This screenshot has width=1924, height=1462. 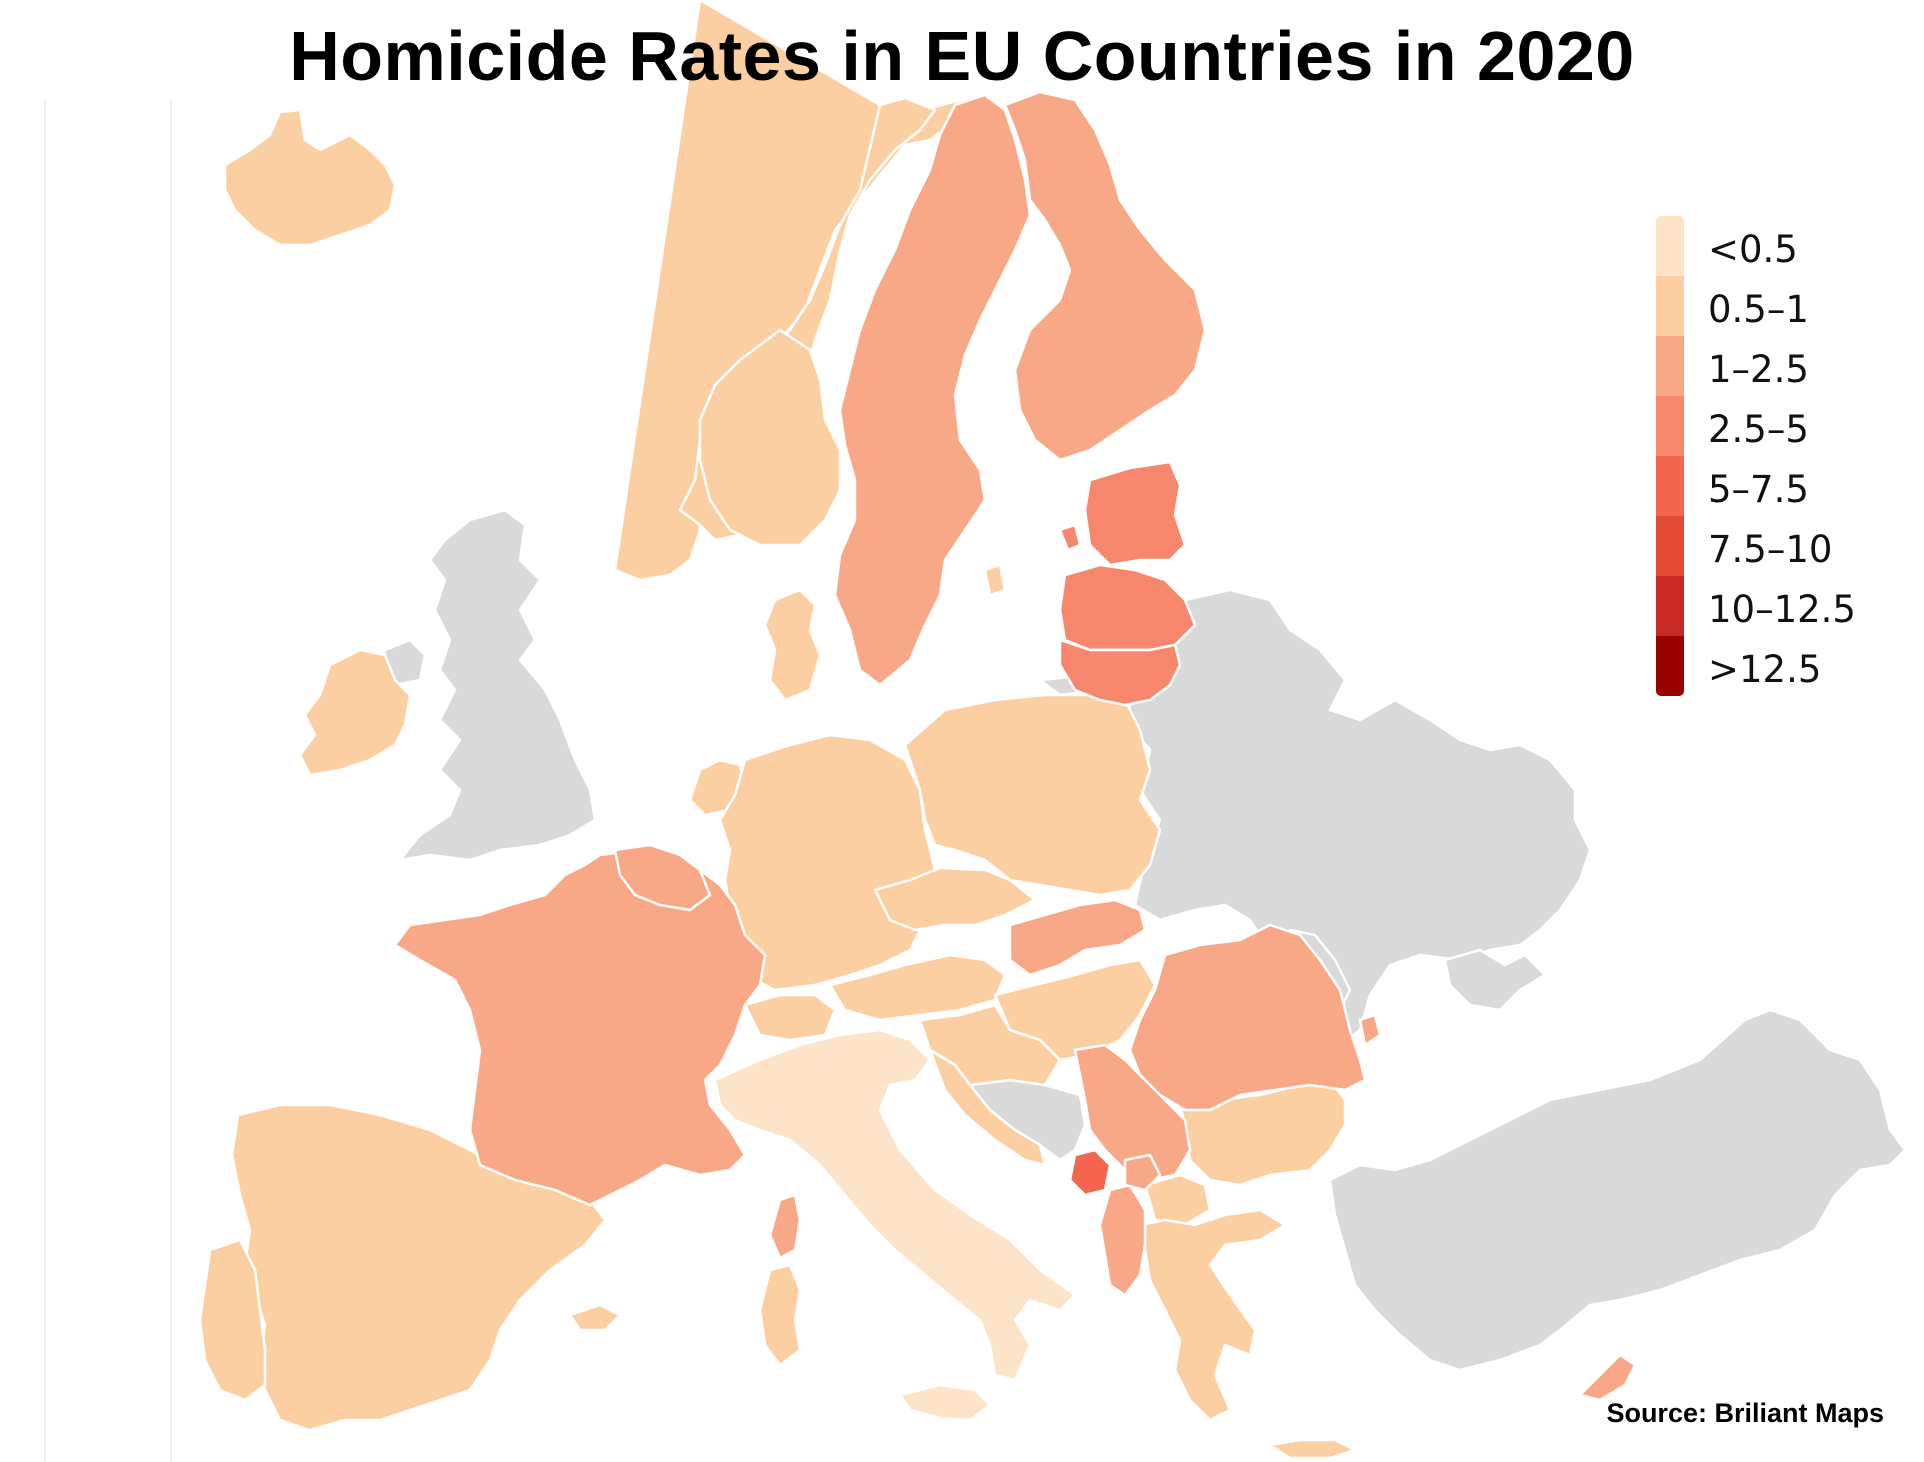 I want to click on legend-item: 0.5–1, so click(x=1776, y=306).